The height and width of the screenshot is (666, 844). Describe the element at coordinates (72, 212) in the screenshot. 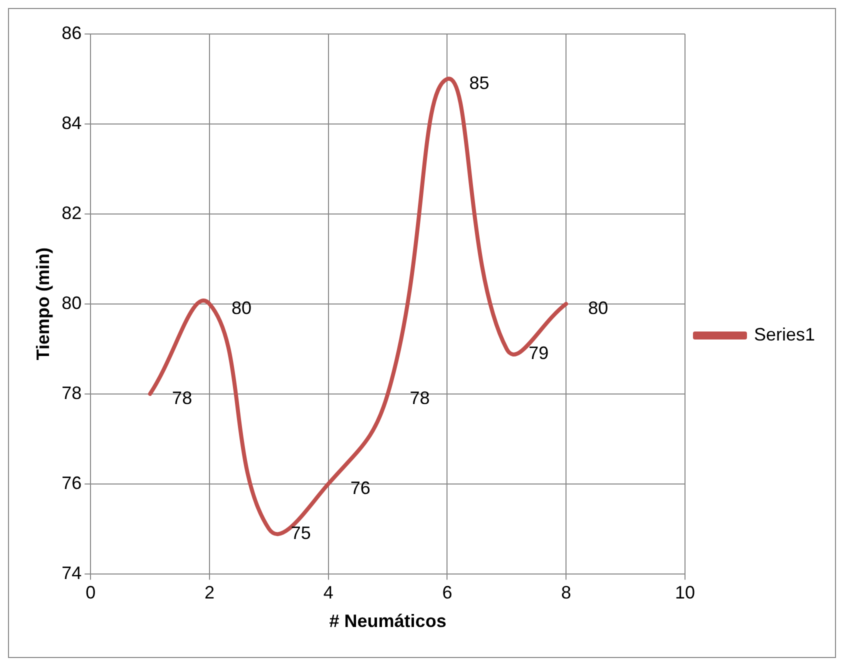

I see `y-tick-label: 82` at that location.